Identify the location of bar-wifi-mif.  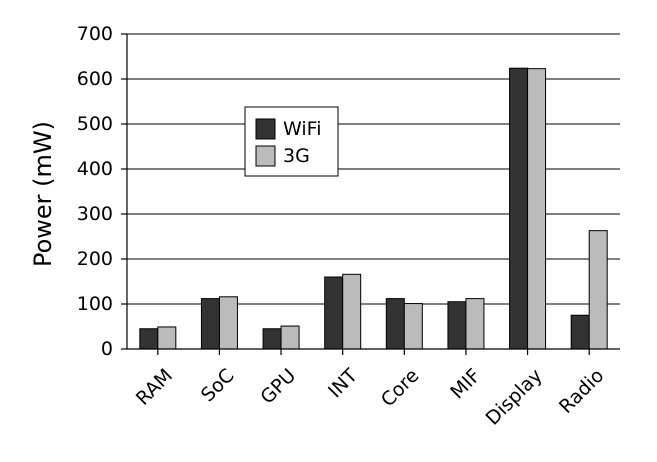
(457, 325).